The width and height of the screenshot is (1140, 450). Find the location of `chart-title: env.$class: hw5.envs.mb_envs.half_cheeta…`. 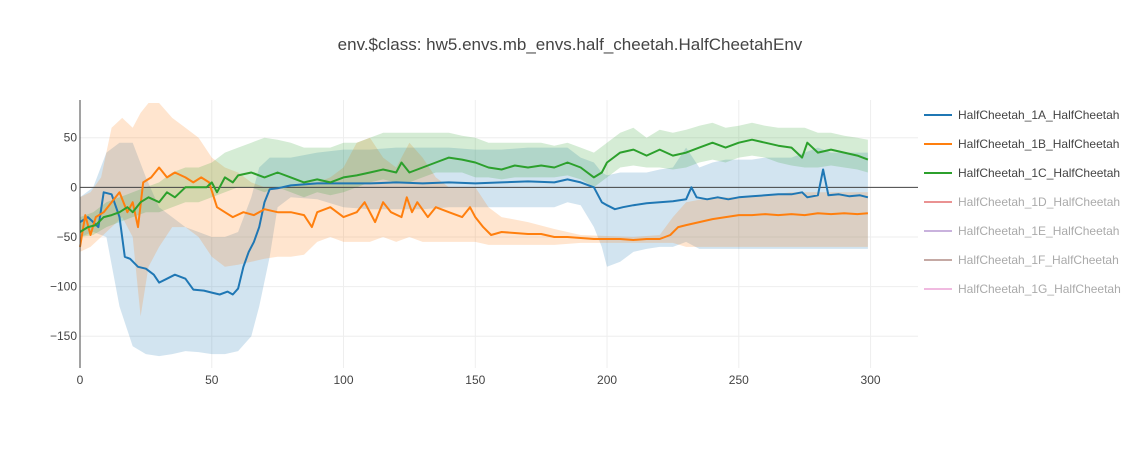

chart-title: env.$class: hw5.envs.mb_envs.half_cheeta… is located at coordinates (570, 44).